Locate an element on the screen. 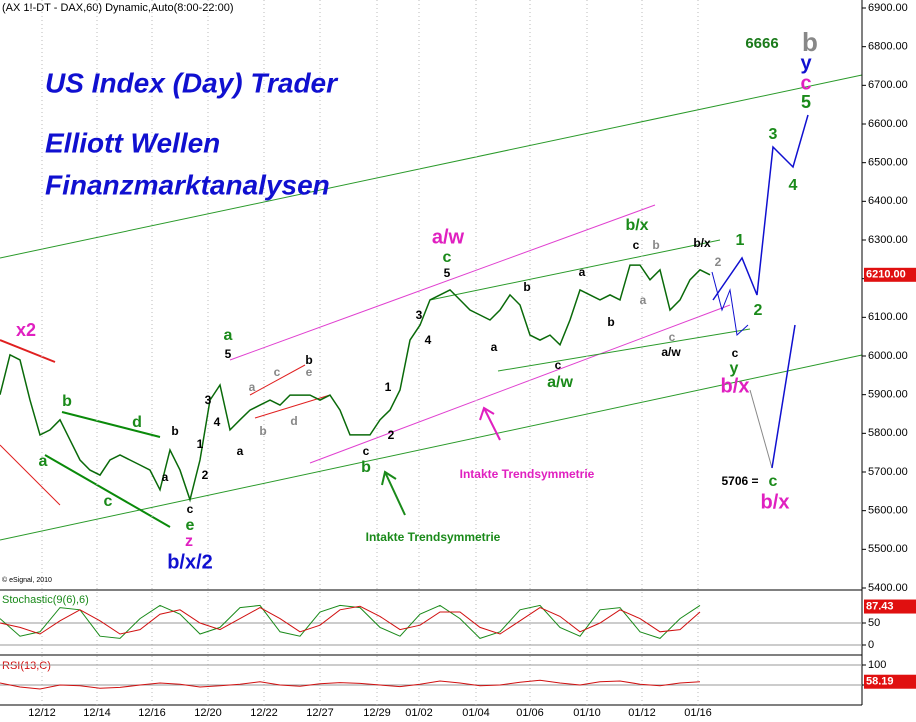 The width and height of the screenshot is (916, 722). y-tick-label: 5900.00 is located at coordinates (888, 395).